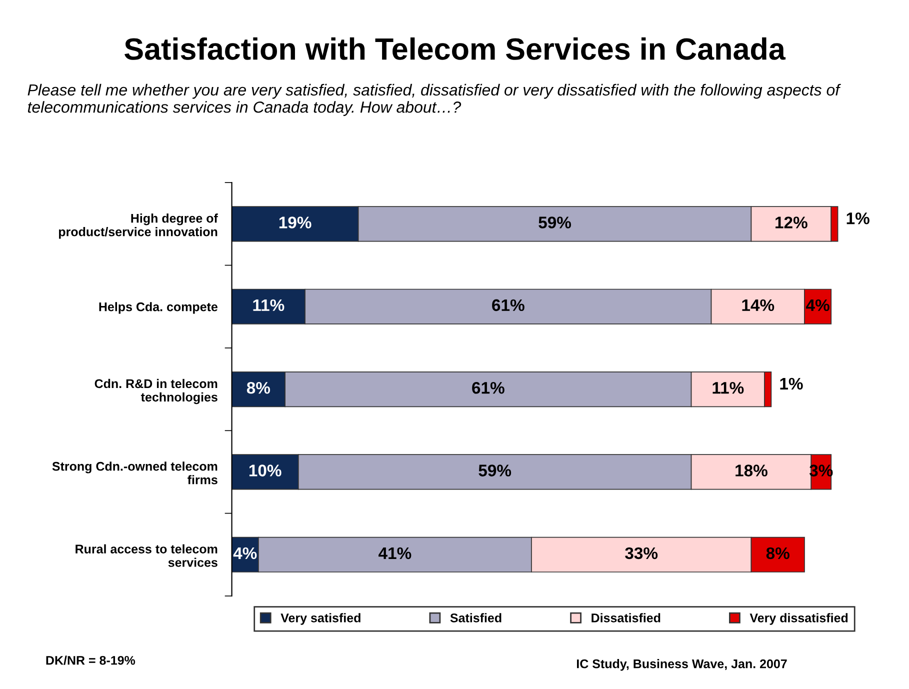 Image resolution: width=909 pixels, height=689 pixels. I want to click on text: DK/NR = 8-19%, so click(91, 660).